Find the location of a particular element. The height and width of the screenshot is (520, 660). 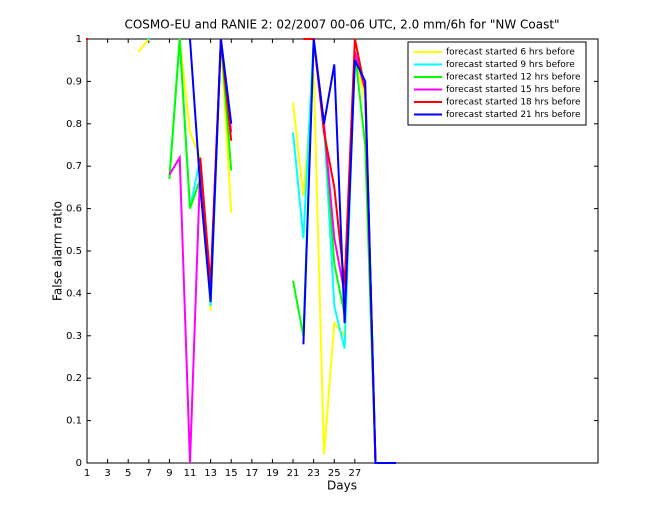

y-tick-label: 0.3 is located at coordinates (74, 336).